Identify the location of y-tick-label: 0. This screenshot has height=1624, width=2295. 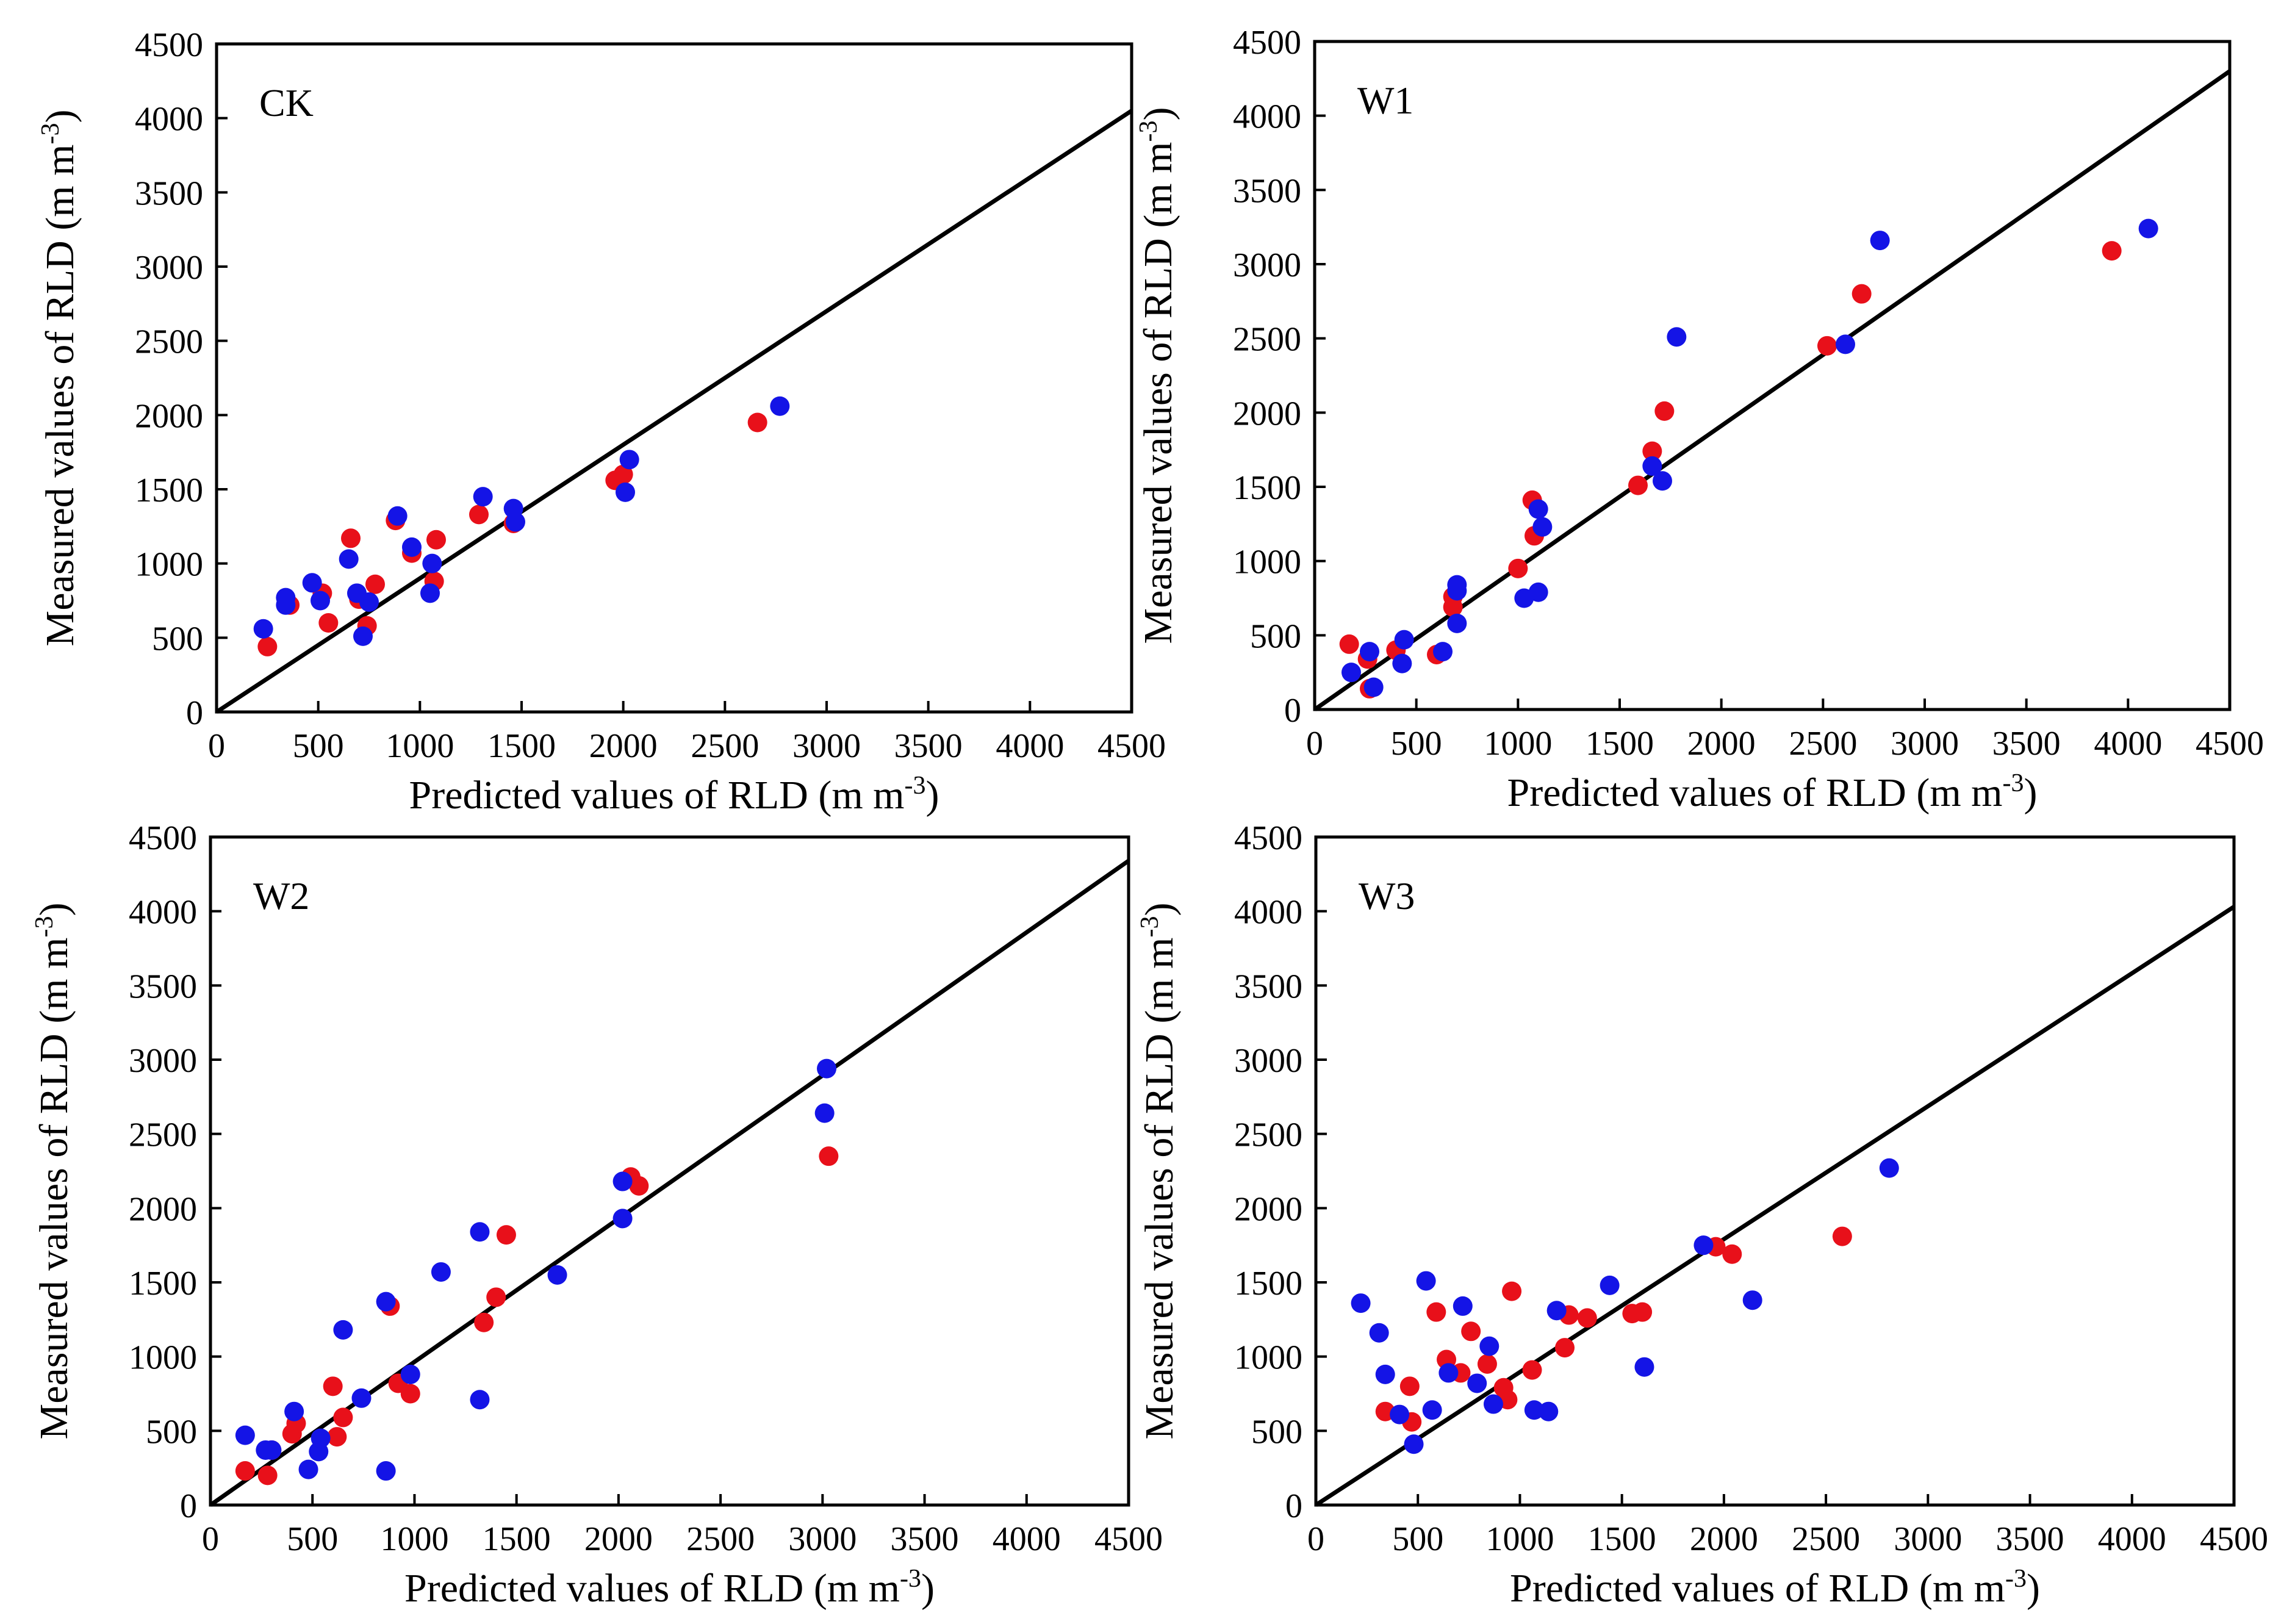
(194, 713).